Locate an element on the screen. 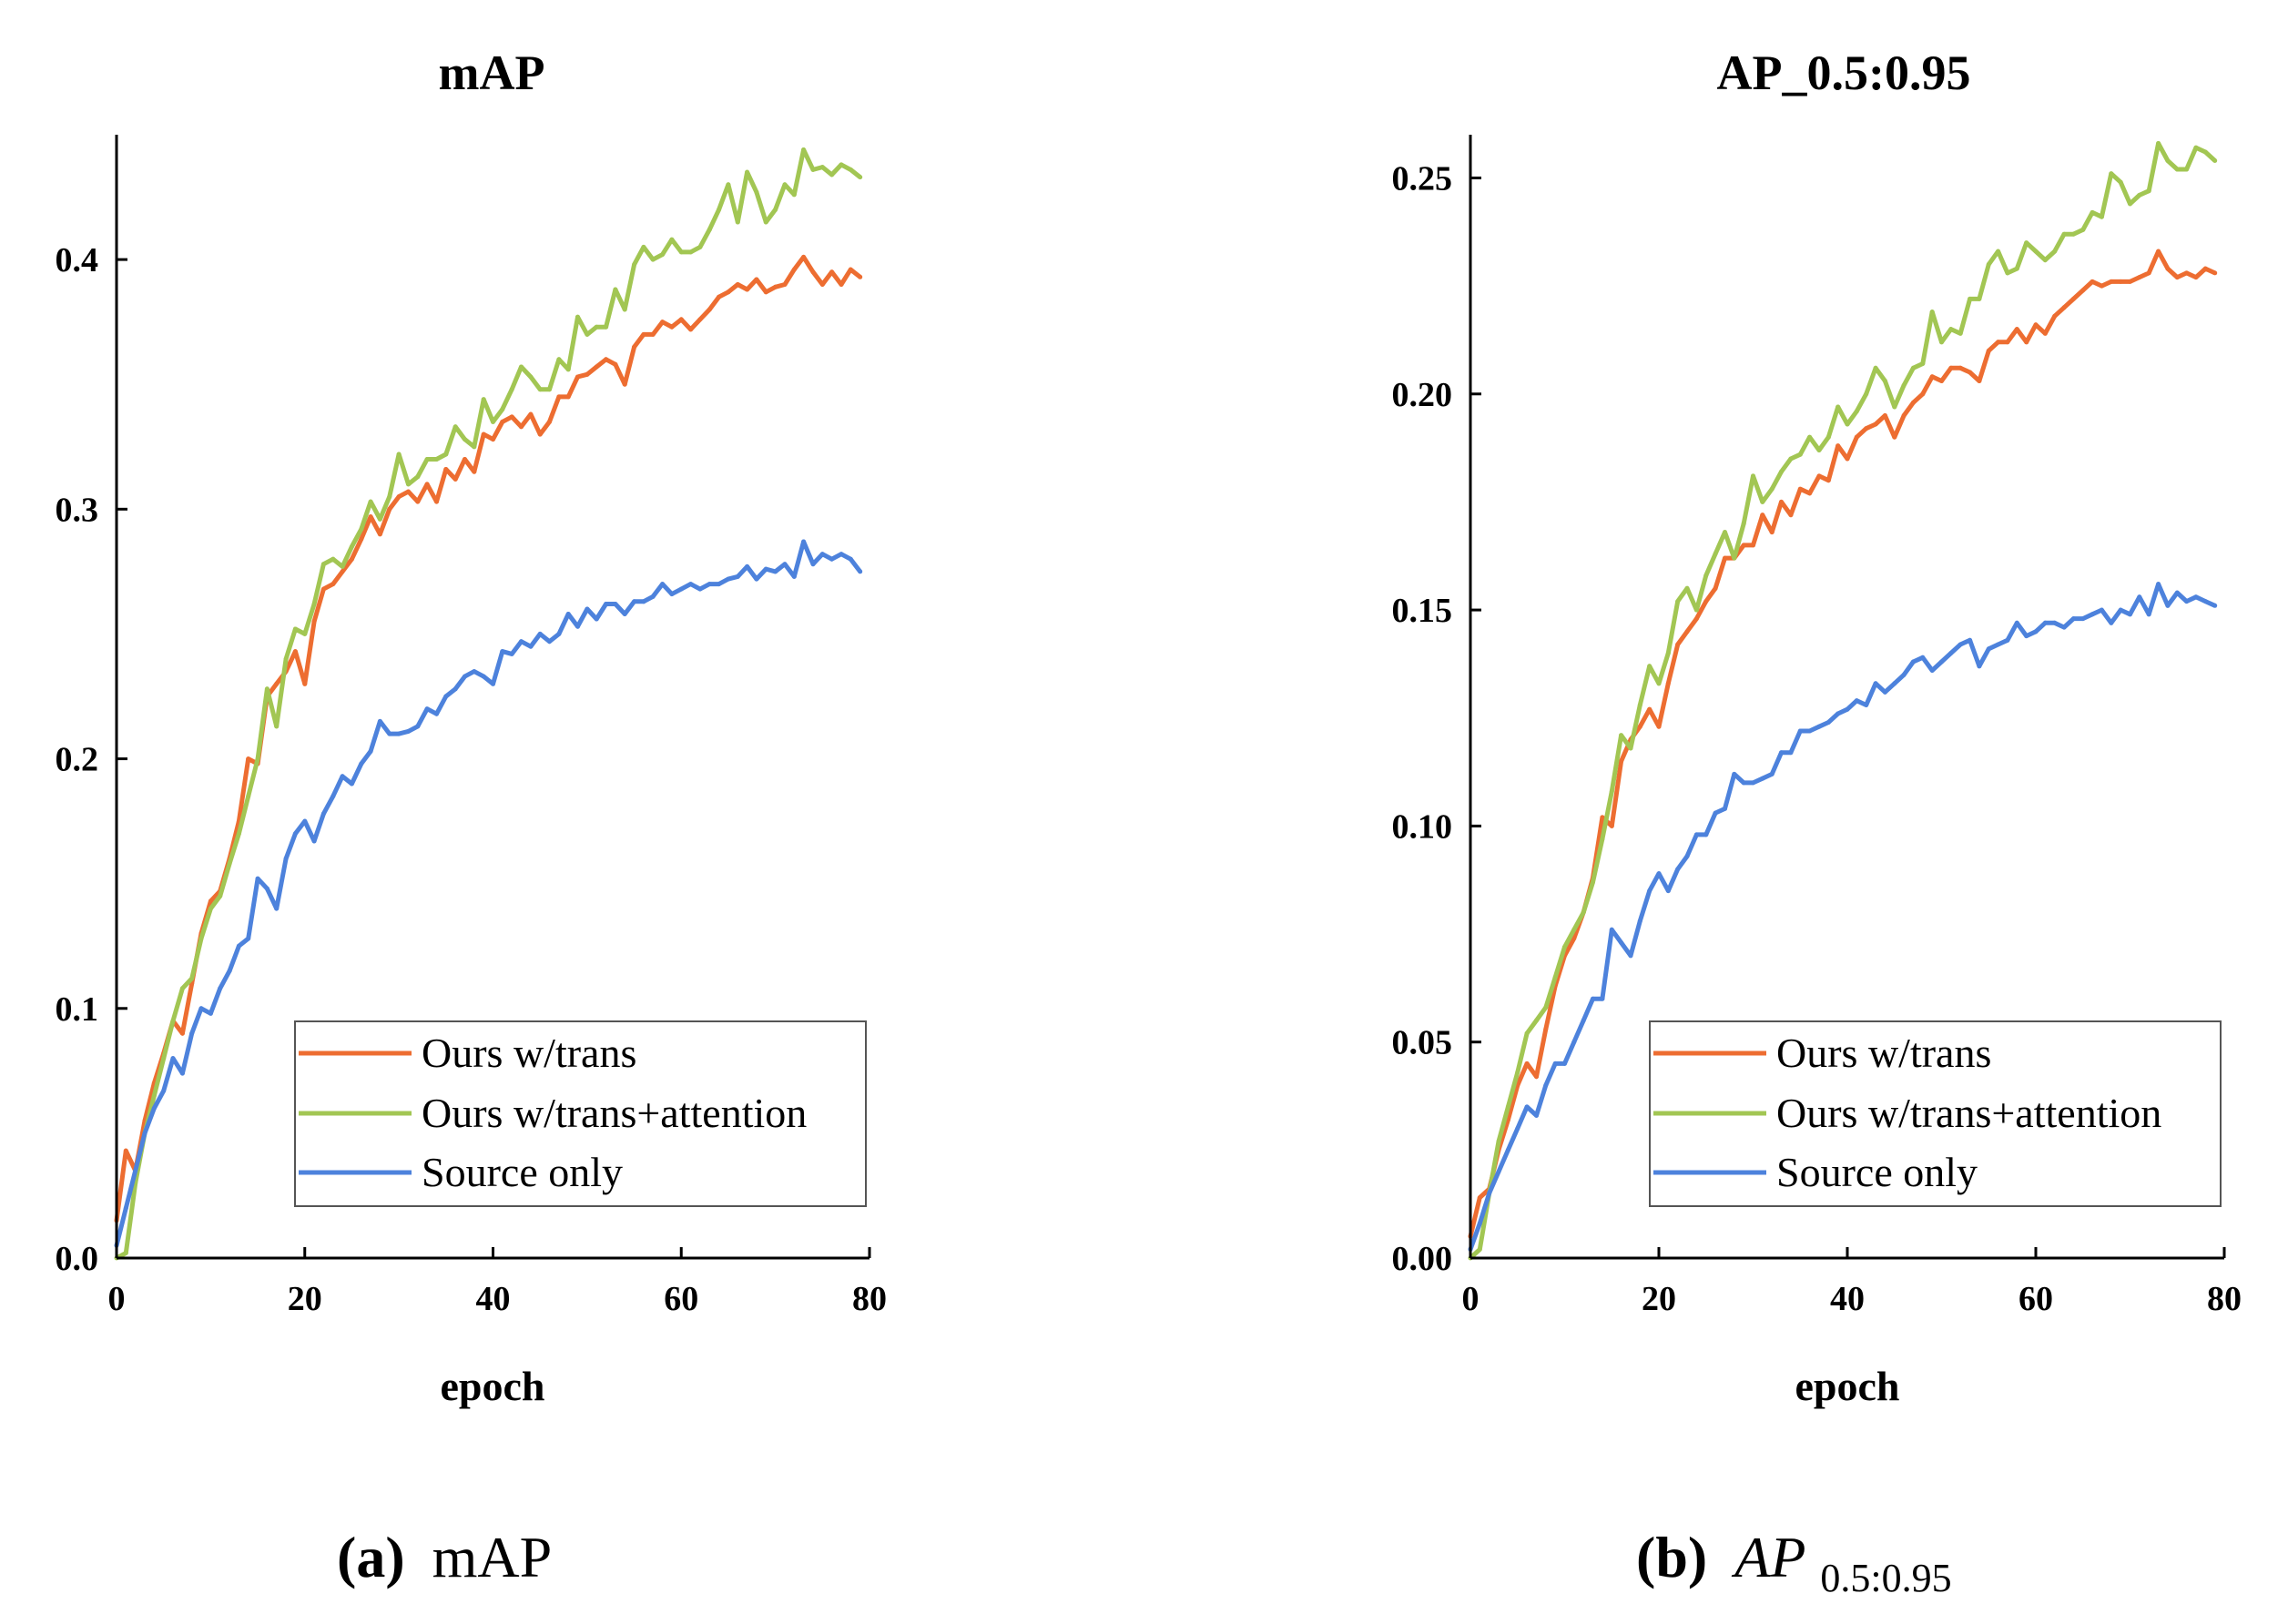  caption-text: mAP is located at coordinates (492, 1557).